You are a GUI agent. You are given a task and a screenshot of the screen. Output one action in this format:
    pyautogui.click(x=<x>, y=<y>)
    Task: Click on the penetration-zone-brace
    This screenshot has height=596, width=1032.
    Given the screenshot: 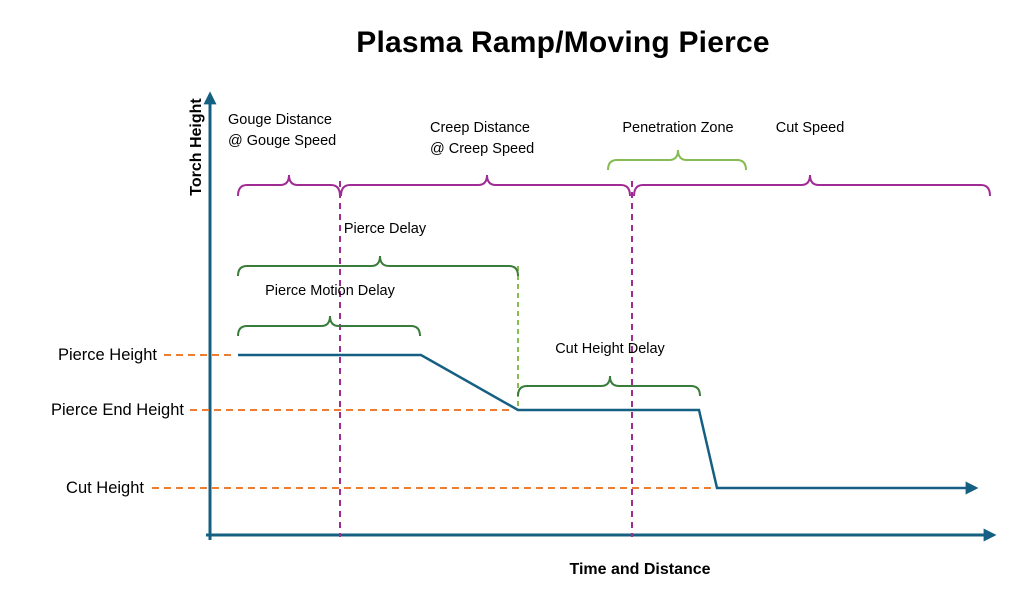 What is the action you would take?
    pyautogui.click(x=677, y=160)
    